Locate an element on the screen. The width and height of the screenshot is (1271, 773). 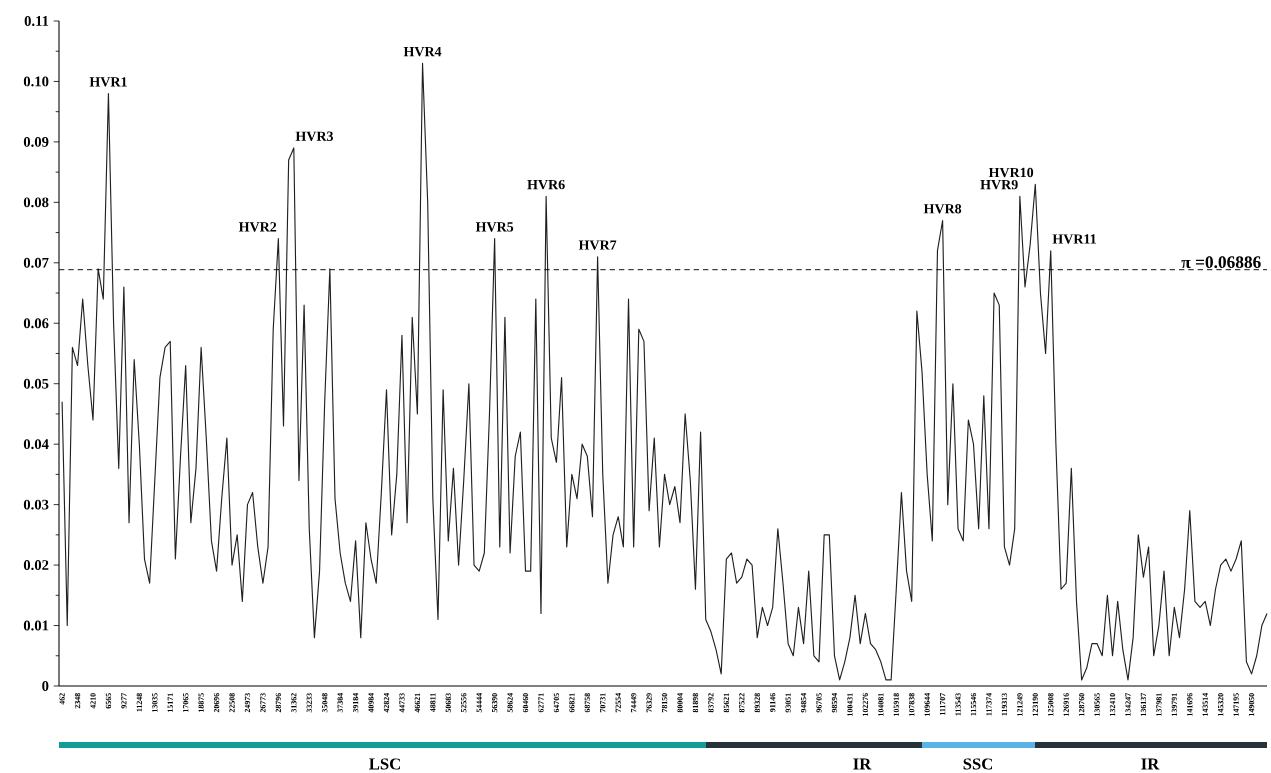
annotation: HVR2 is located at coordinates (257, 227).